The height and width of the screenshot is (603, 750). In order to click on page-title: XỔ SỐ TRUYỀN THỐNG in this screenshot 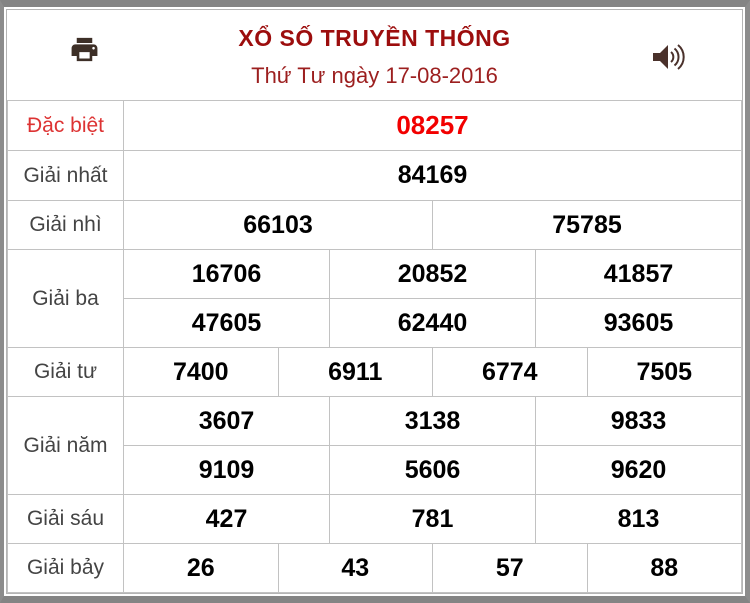, I will do `click(374, 38)`.